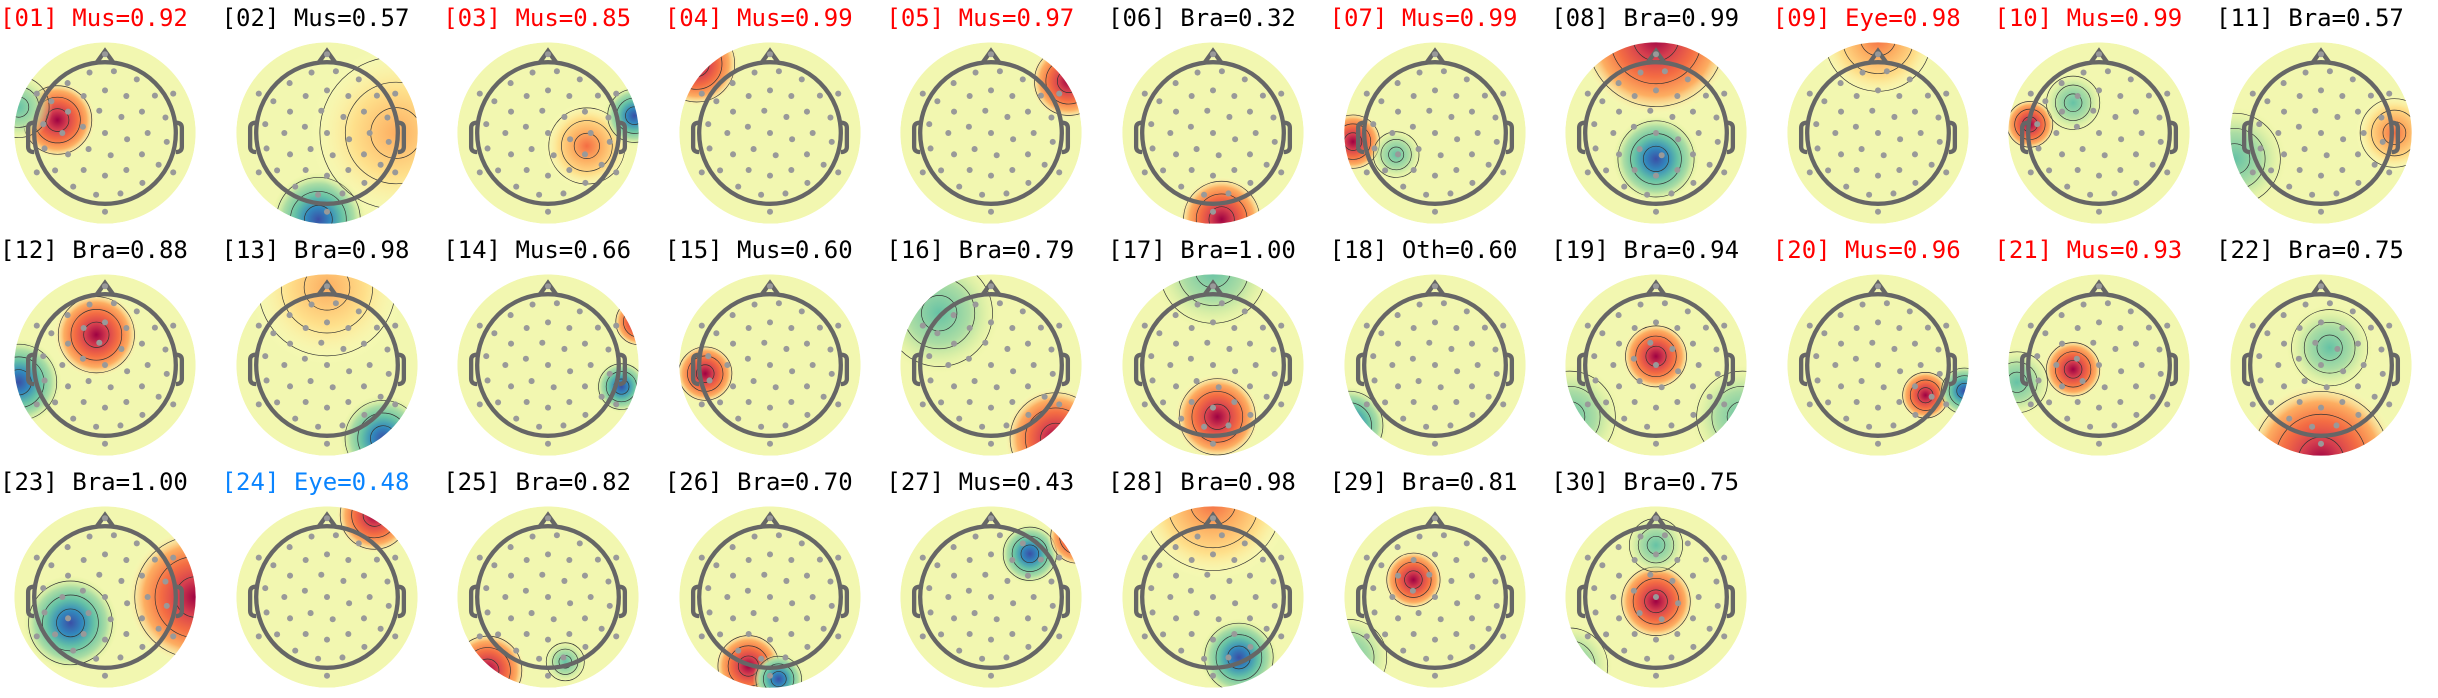 This screenshot has width=2438, height=698. What do you see at coordinates (333, 119) in the screenshot?
I see `component-2: [02] Mus=0.57` at bounding box center [333, 119].